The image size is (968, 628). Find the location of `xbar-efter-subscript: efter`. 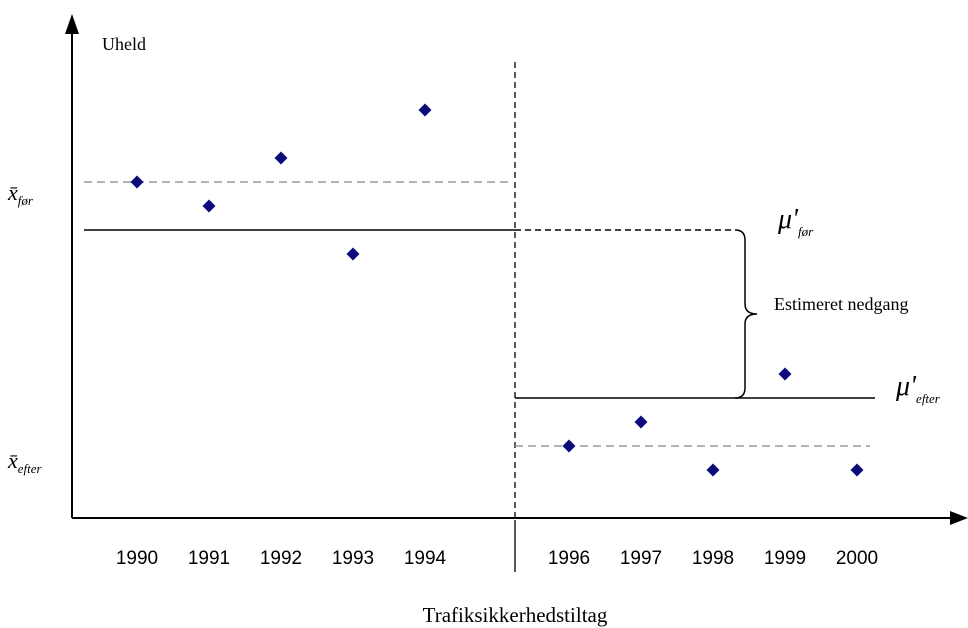

xbar-efter-subscript: efter is located at coordinates (30, 468).